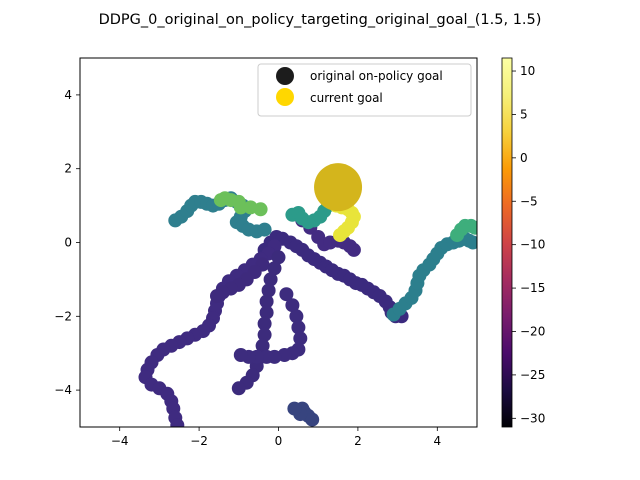 This screenshot has width=640, height=480. Describe the element at coordinates (527, 71) in the screenshot. I see `colorbar-tick-label: 10` at that location.